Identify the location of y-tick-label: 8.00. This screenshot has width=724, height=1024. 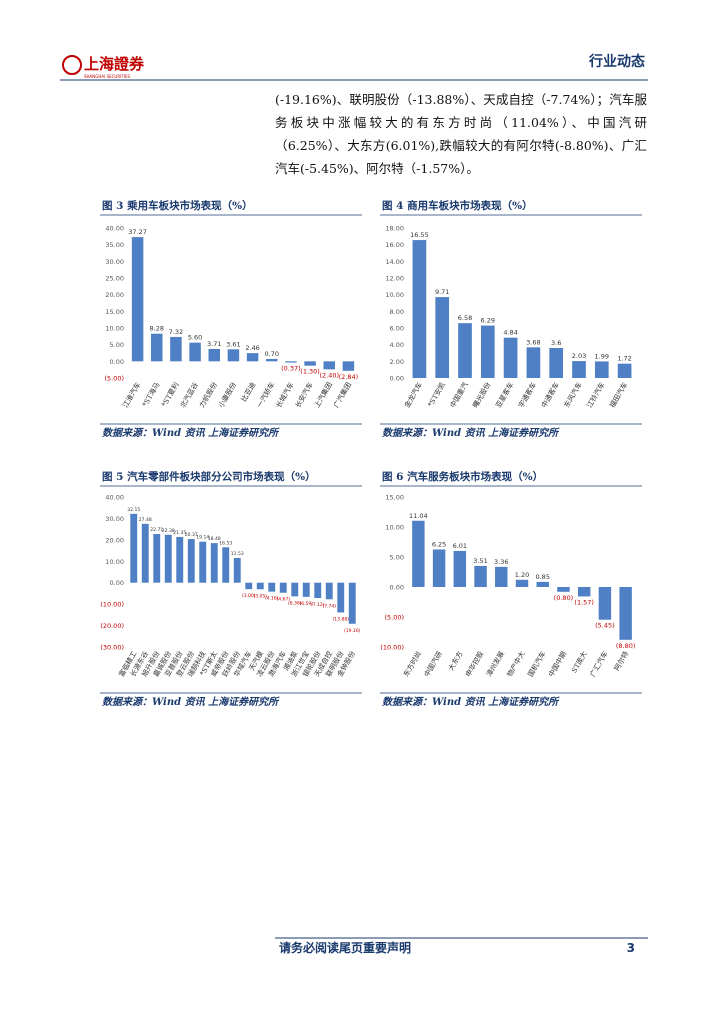
(397, 312).